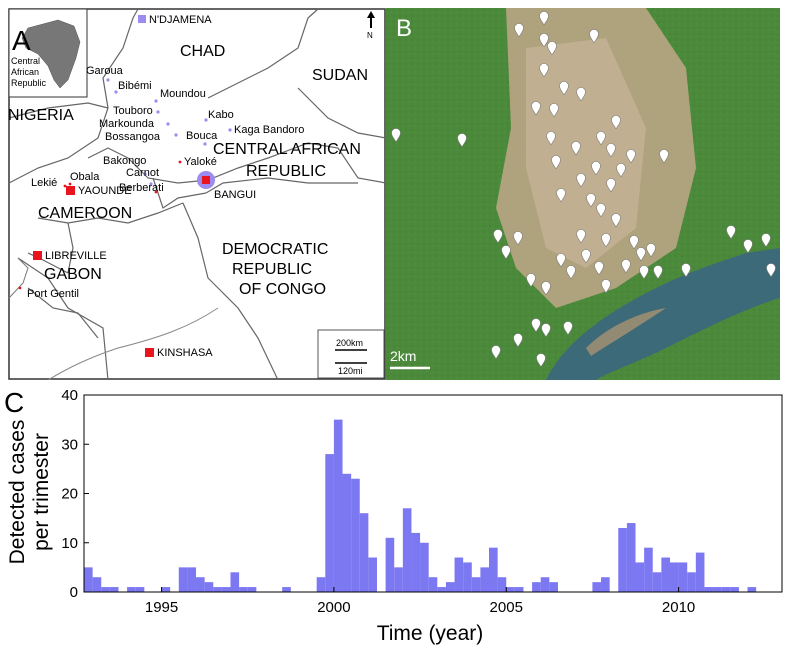 Image resolution: width=792 pixels, height=647 pixels. Describe the element at coordinates (141, 188) in the screenshot. I see `town-berberati: Berberati` at that location.